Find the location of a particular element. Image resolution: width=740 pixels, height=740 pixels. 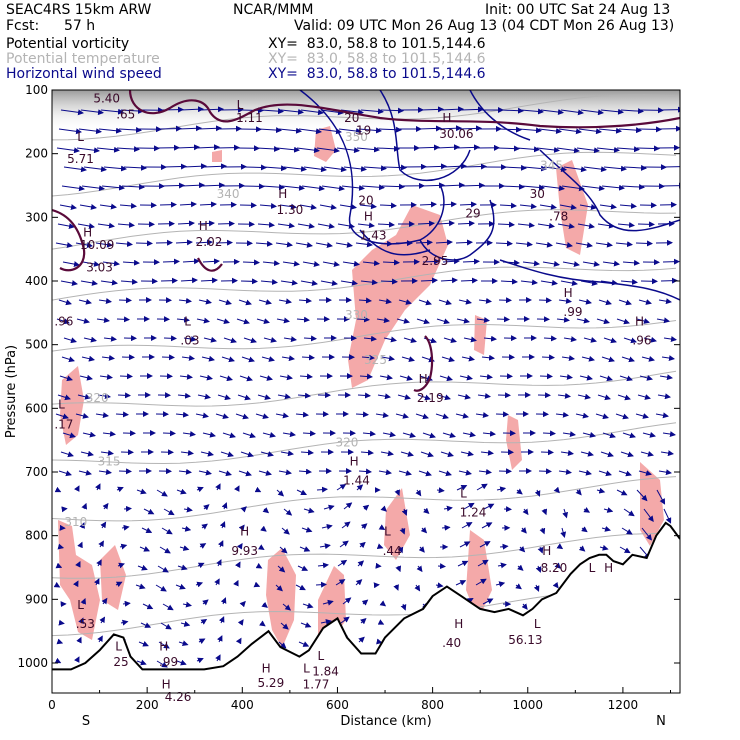

extremum-label: 25 is located at coordinates (120, 662).